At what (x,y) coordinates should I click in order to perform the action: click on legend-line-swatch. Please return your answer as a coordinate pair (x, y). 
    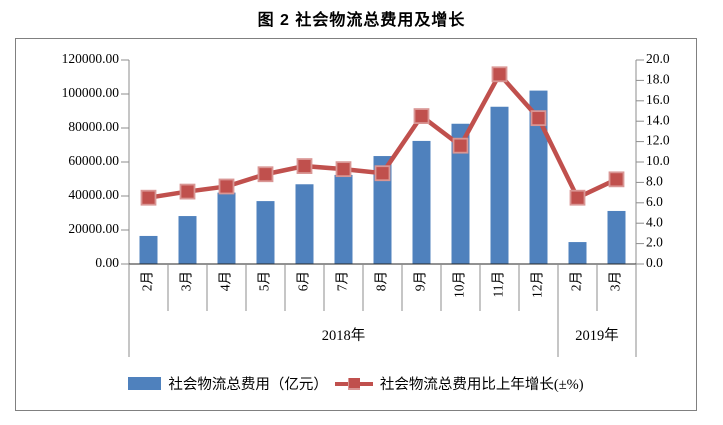
    Looking at the image, I should click on (353, 384).